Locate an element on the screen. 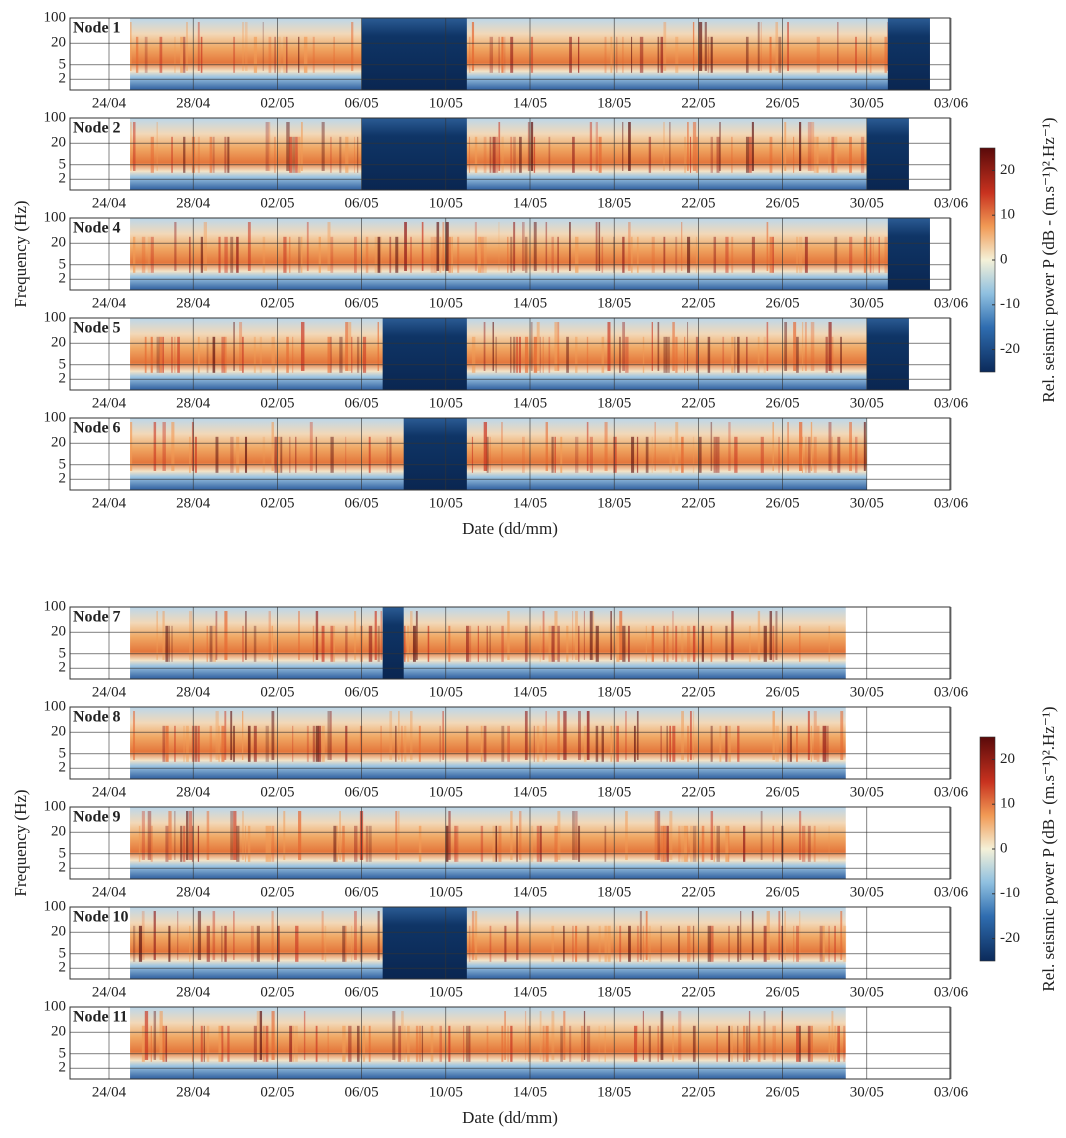 This screenshot has height=1138, width=1066. x-tick-label: 18/05 is located at coordinates (614, 503).